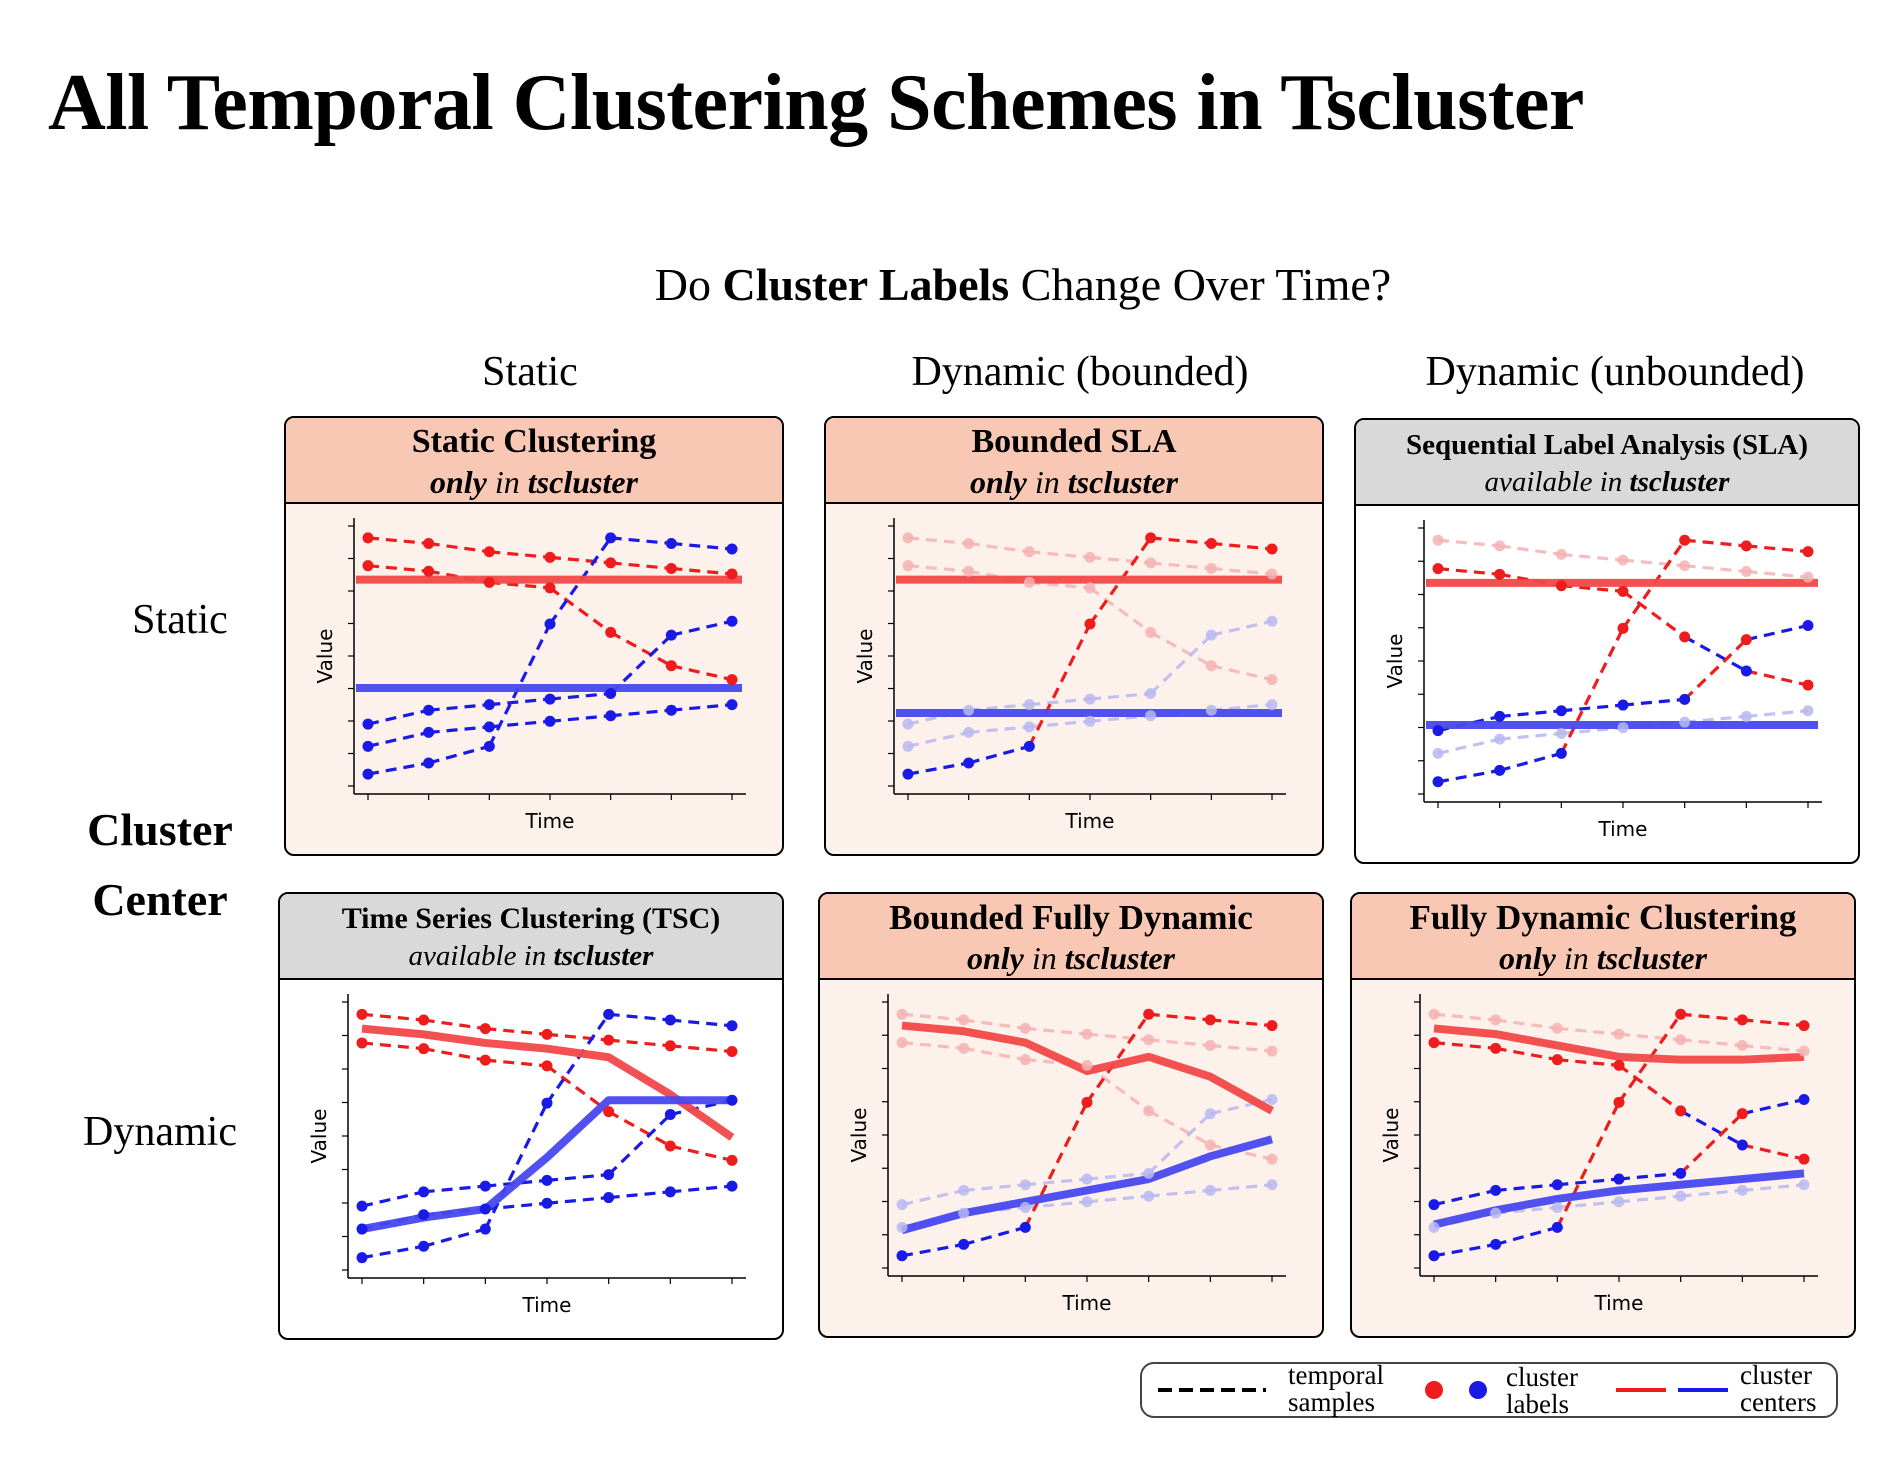 This screenshot has height=1462, width=1886. Describe the element at coordinates (531, 956) in the screenshot. I see `panel-subtitle: available in tscluster` at that location.